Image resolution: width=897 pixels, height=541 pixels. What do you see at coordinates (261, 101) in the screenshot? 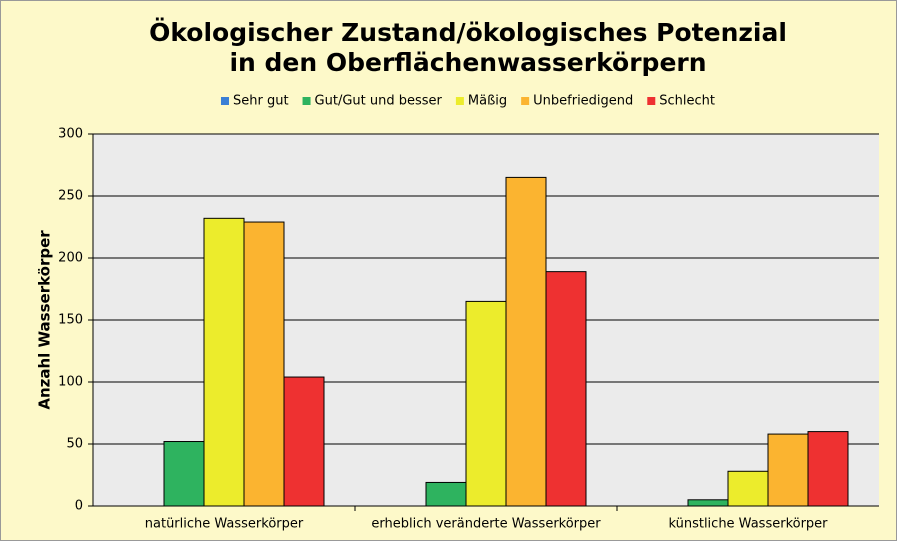
I see `legend-label: Sehr gut` at bounding box center [261, 101].